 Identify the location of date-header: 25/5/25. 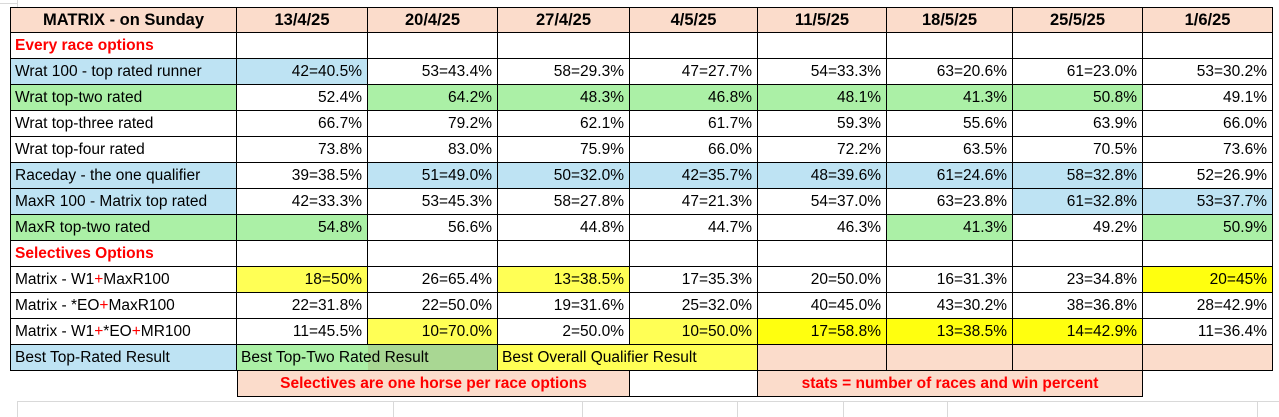
(1078, 20).